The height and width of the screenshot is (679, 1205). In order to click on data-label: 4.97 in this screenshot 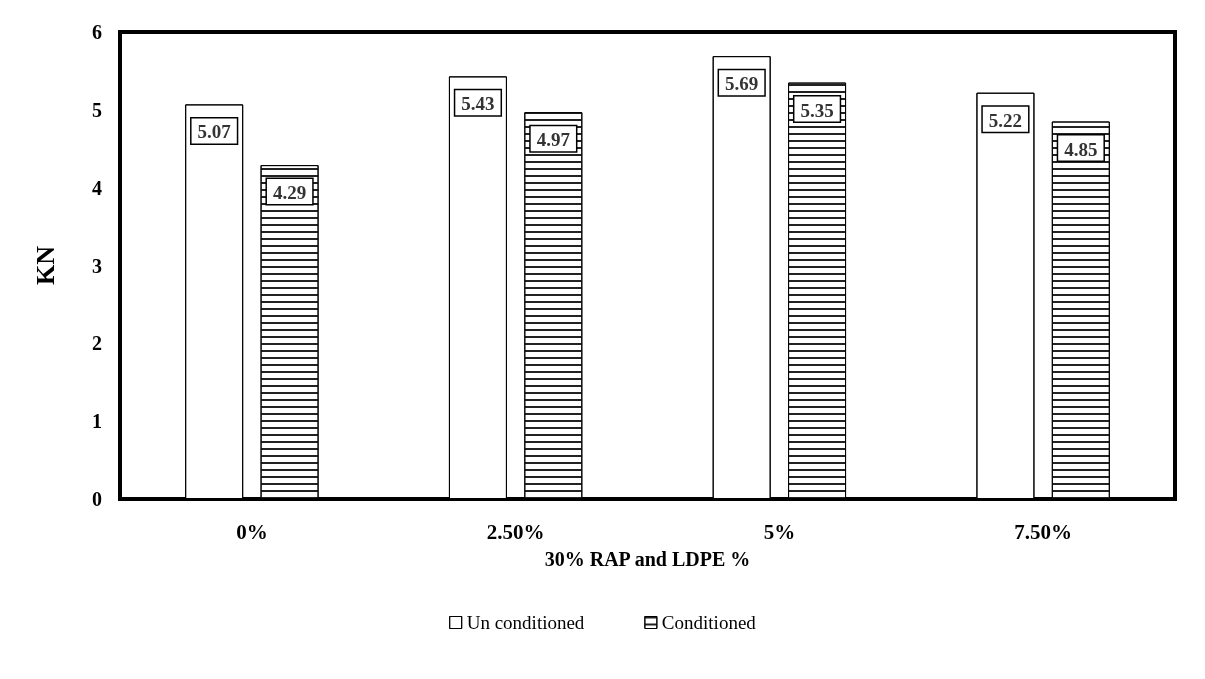, I will do `click(553, 140)`.